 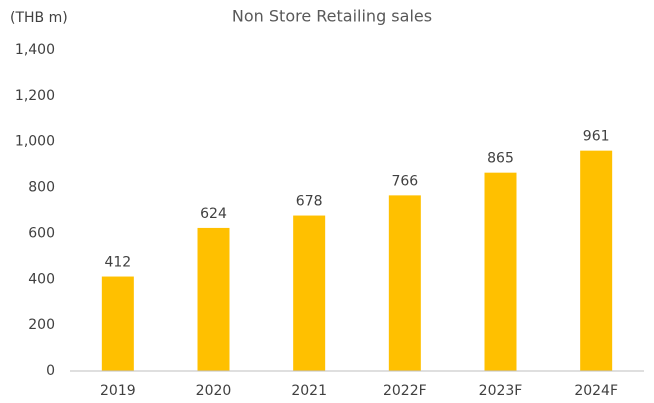 I want to click on data-label: 678, so click(x=309, y=202).